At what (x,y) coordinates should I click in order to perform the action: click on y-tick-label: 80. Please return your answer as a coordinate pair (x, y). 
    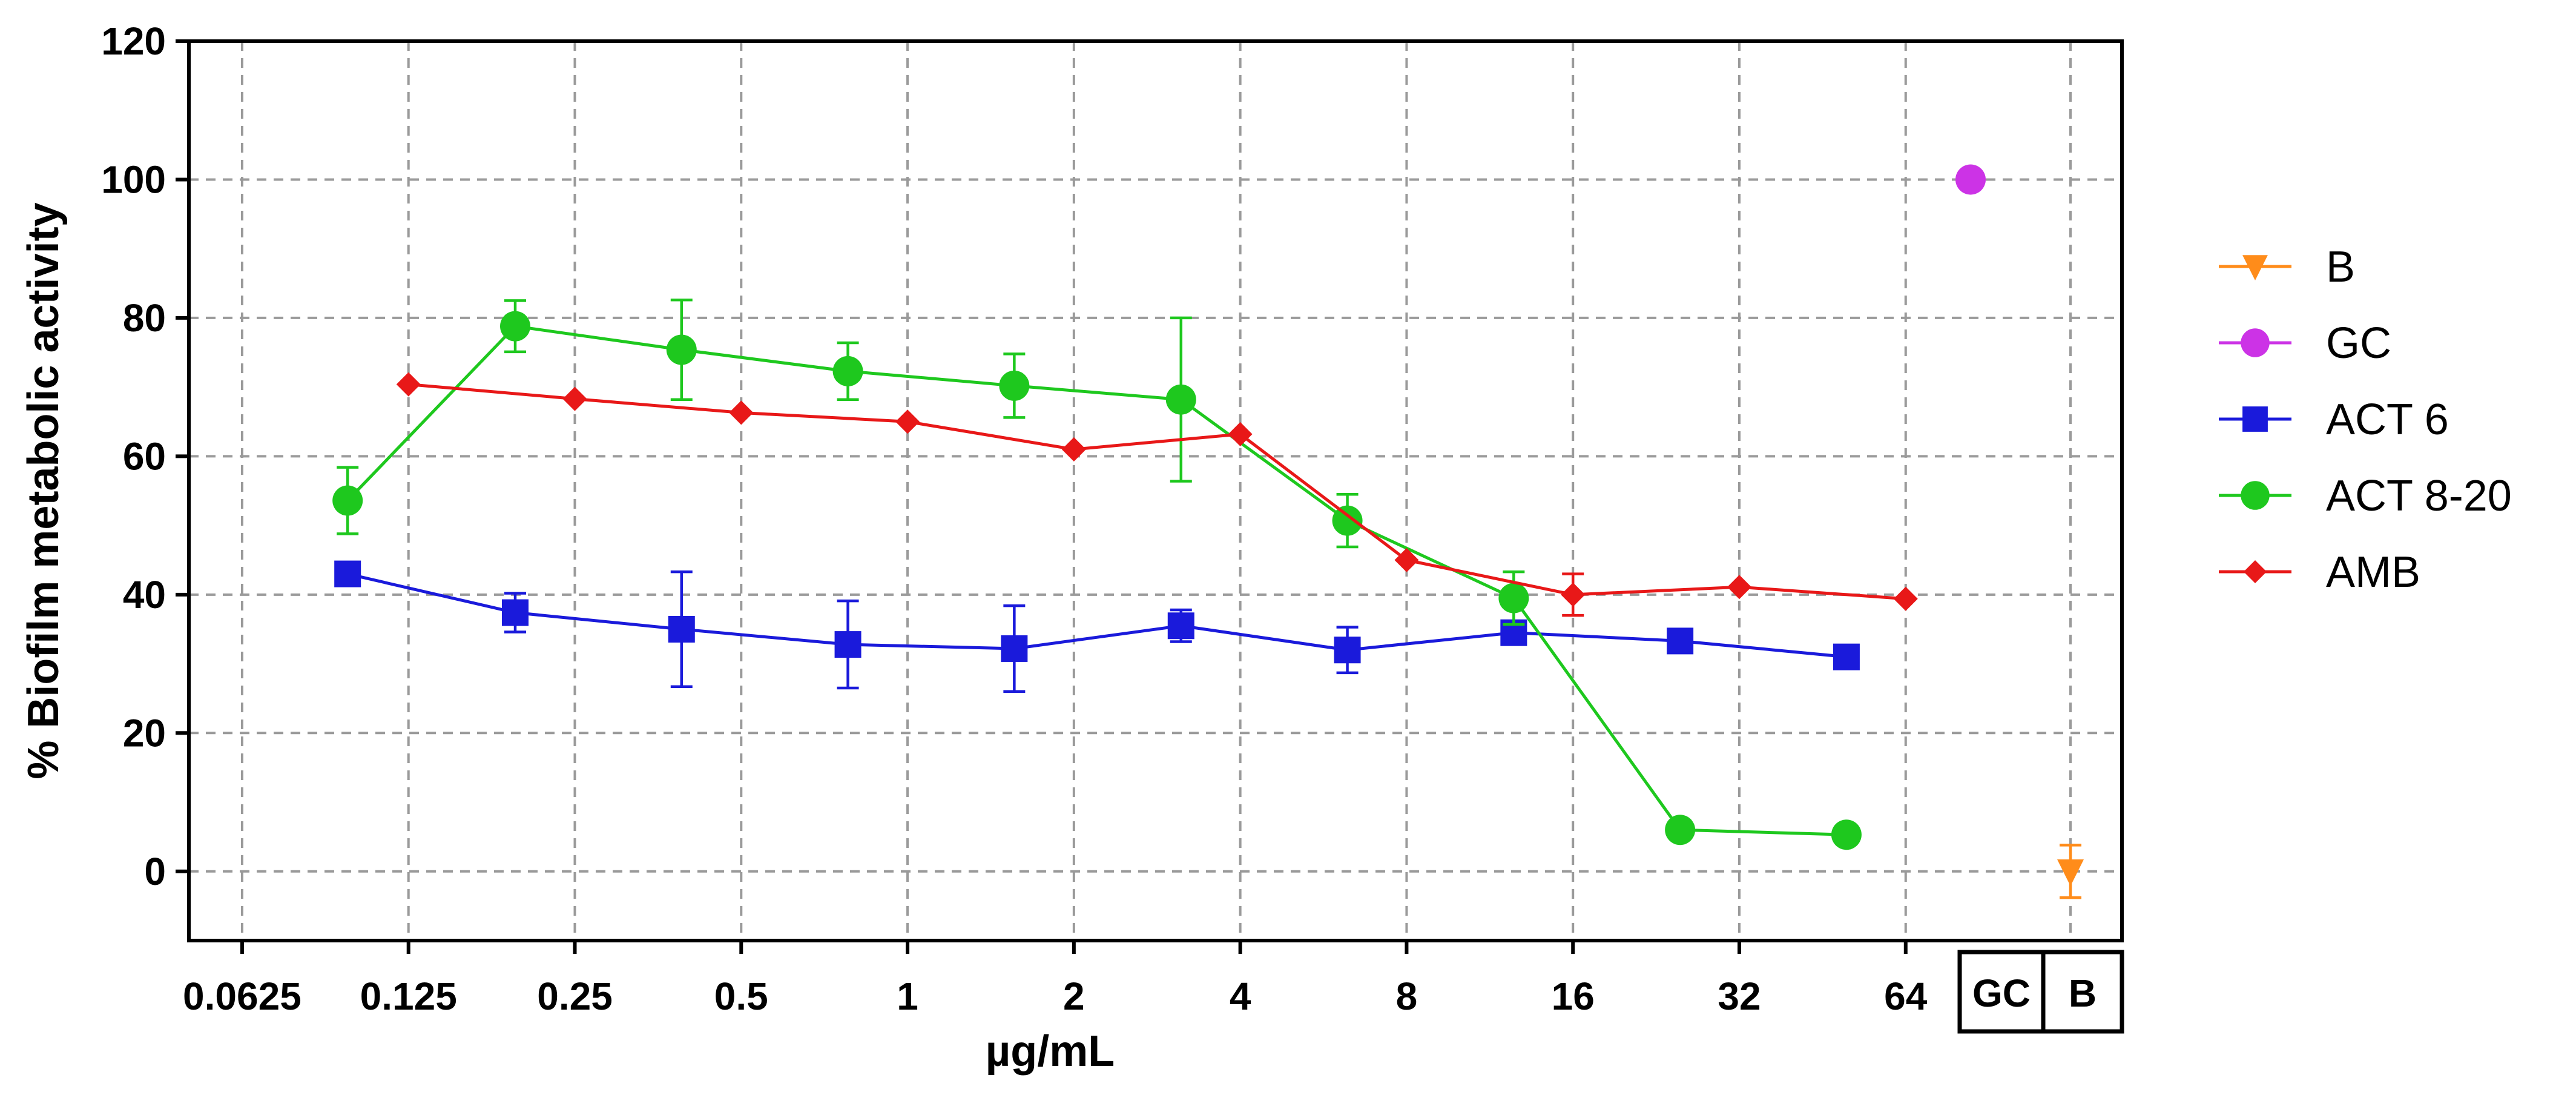
    Looking at the image, I should click on (144, 318).